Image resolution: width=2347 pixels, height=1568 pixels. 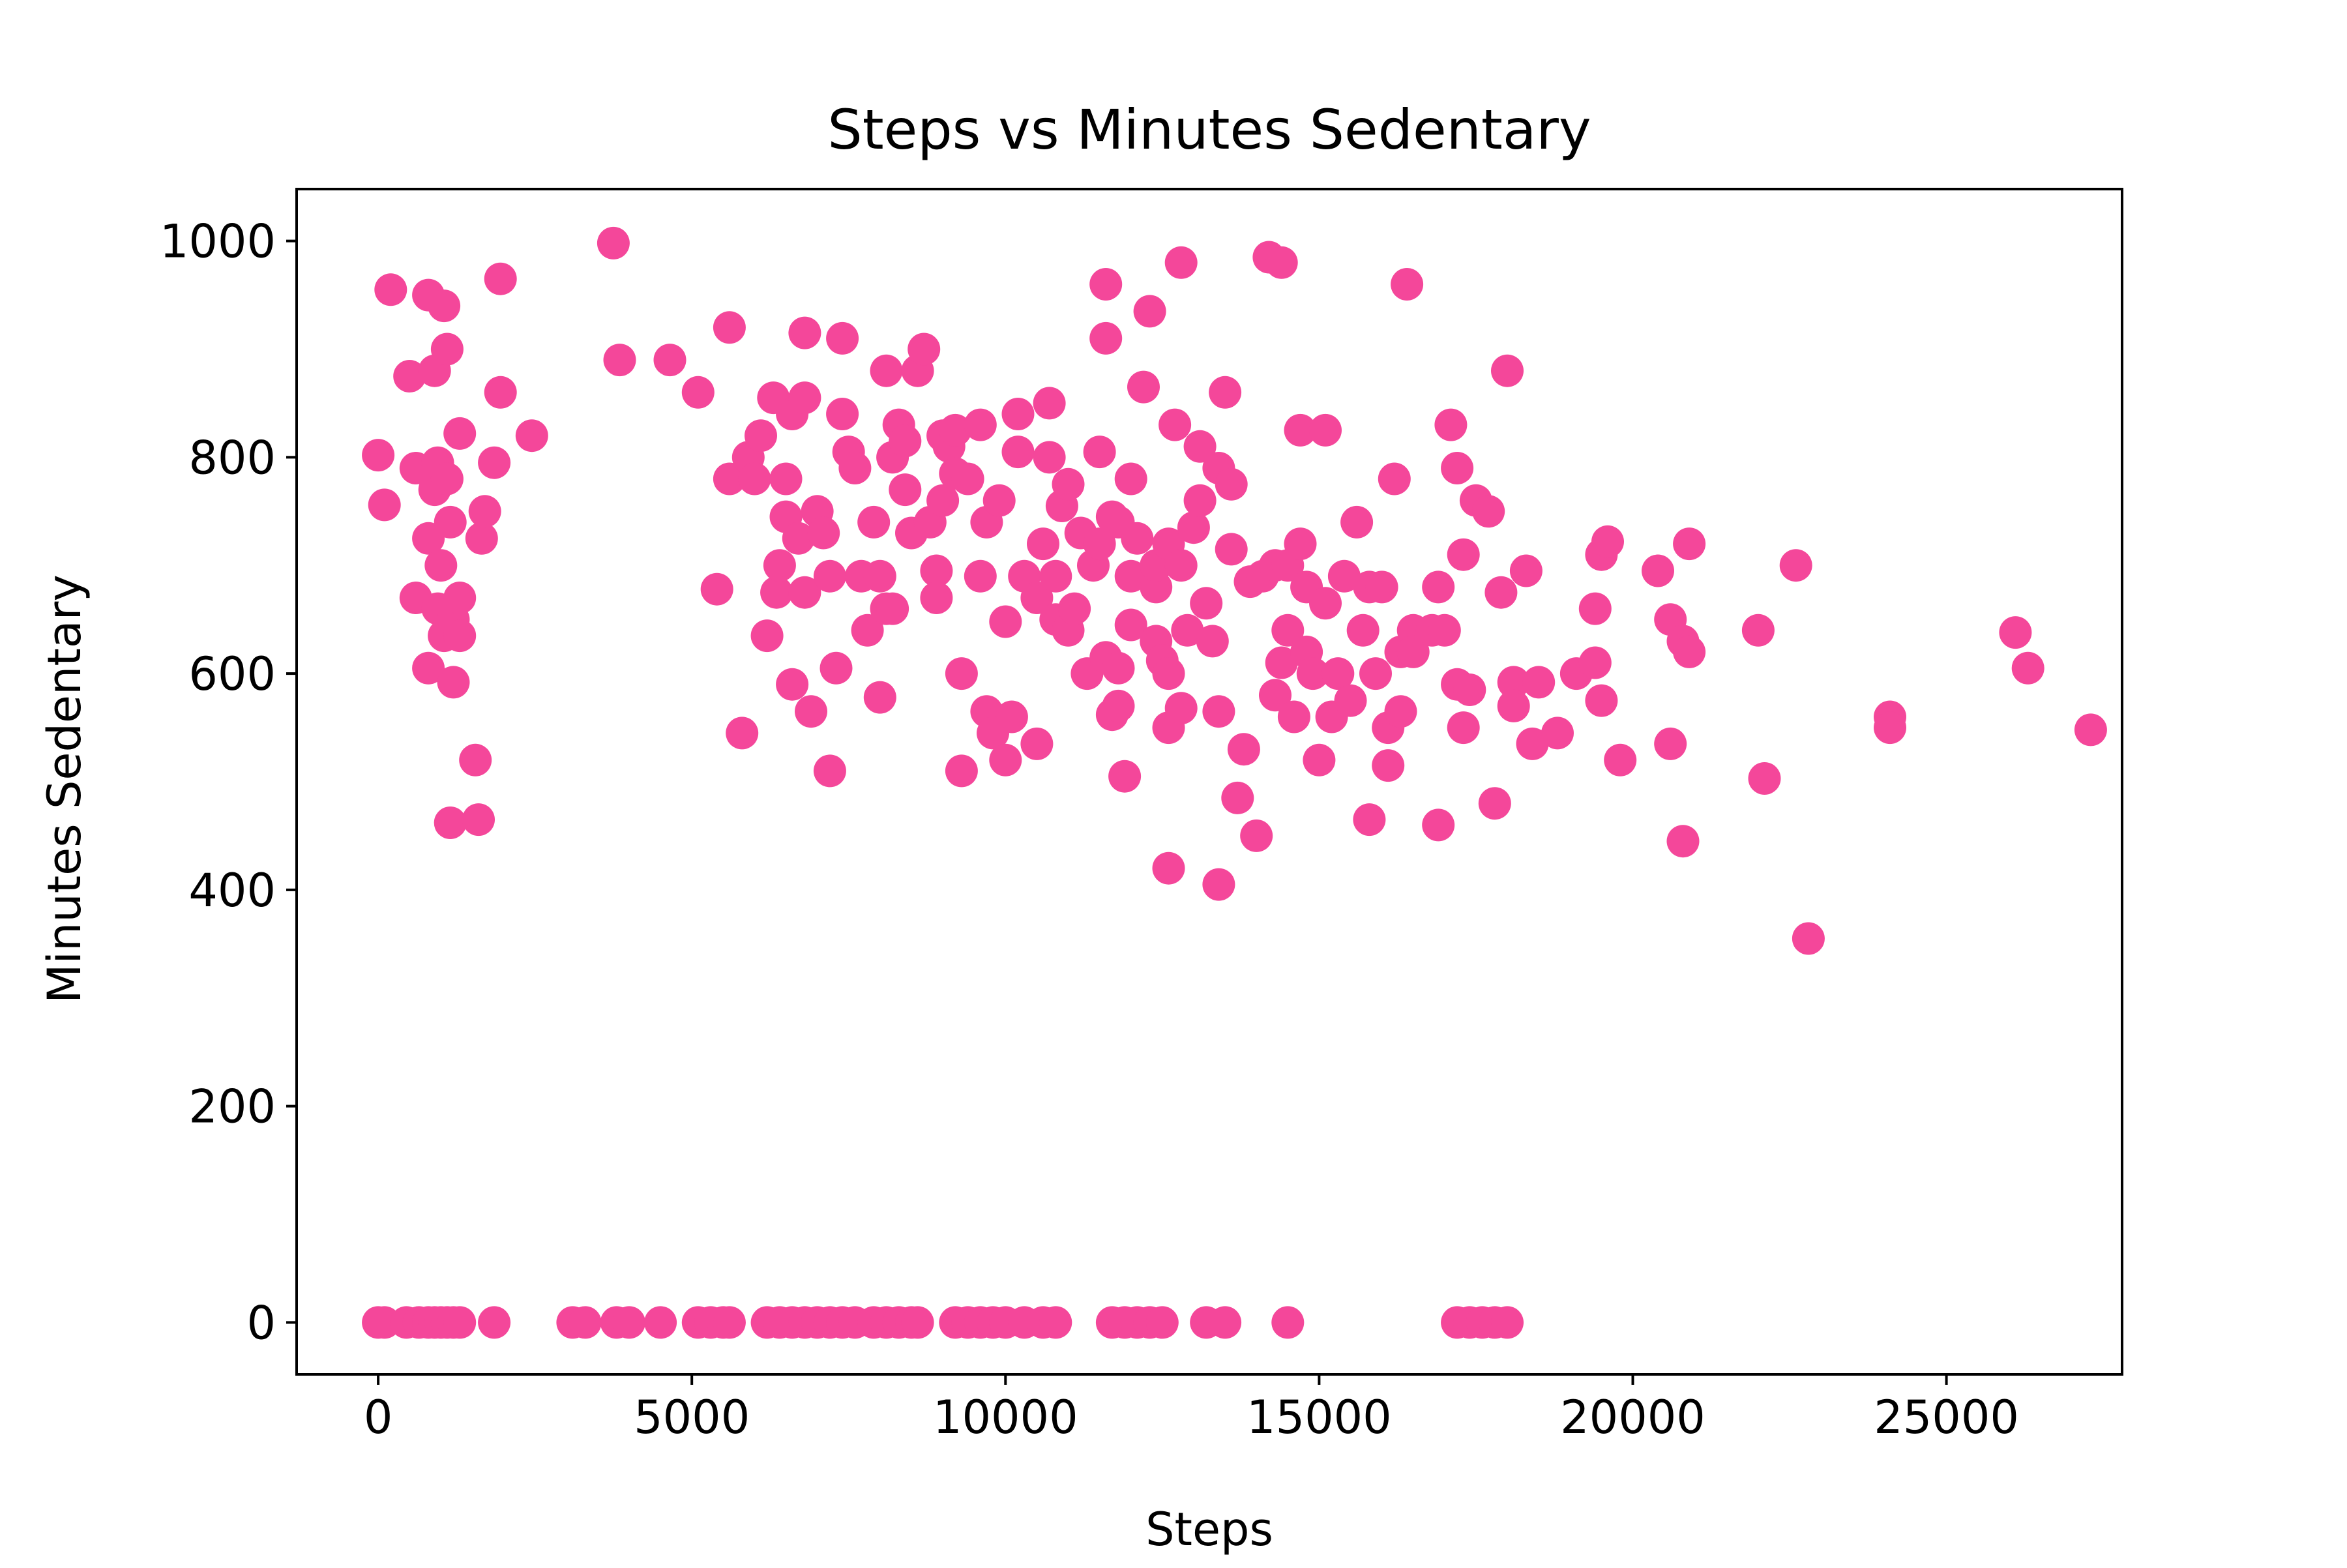 What do you see at coordinates (232, 890) in the screenshot?
I see `y-tick-label: 400` at bounding box center [232, 890].